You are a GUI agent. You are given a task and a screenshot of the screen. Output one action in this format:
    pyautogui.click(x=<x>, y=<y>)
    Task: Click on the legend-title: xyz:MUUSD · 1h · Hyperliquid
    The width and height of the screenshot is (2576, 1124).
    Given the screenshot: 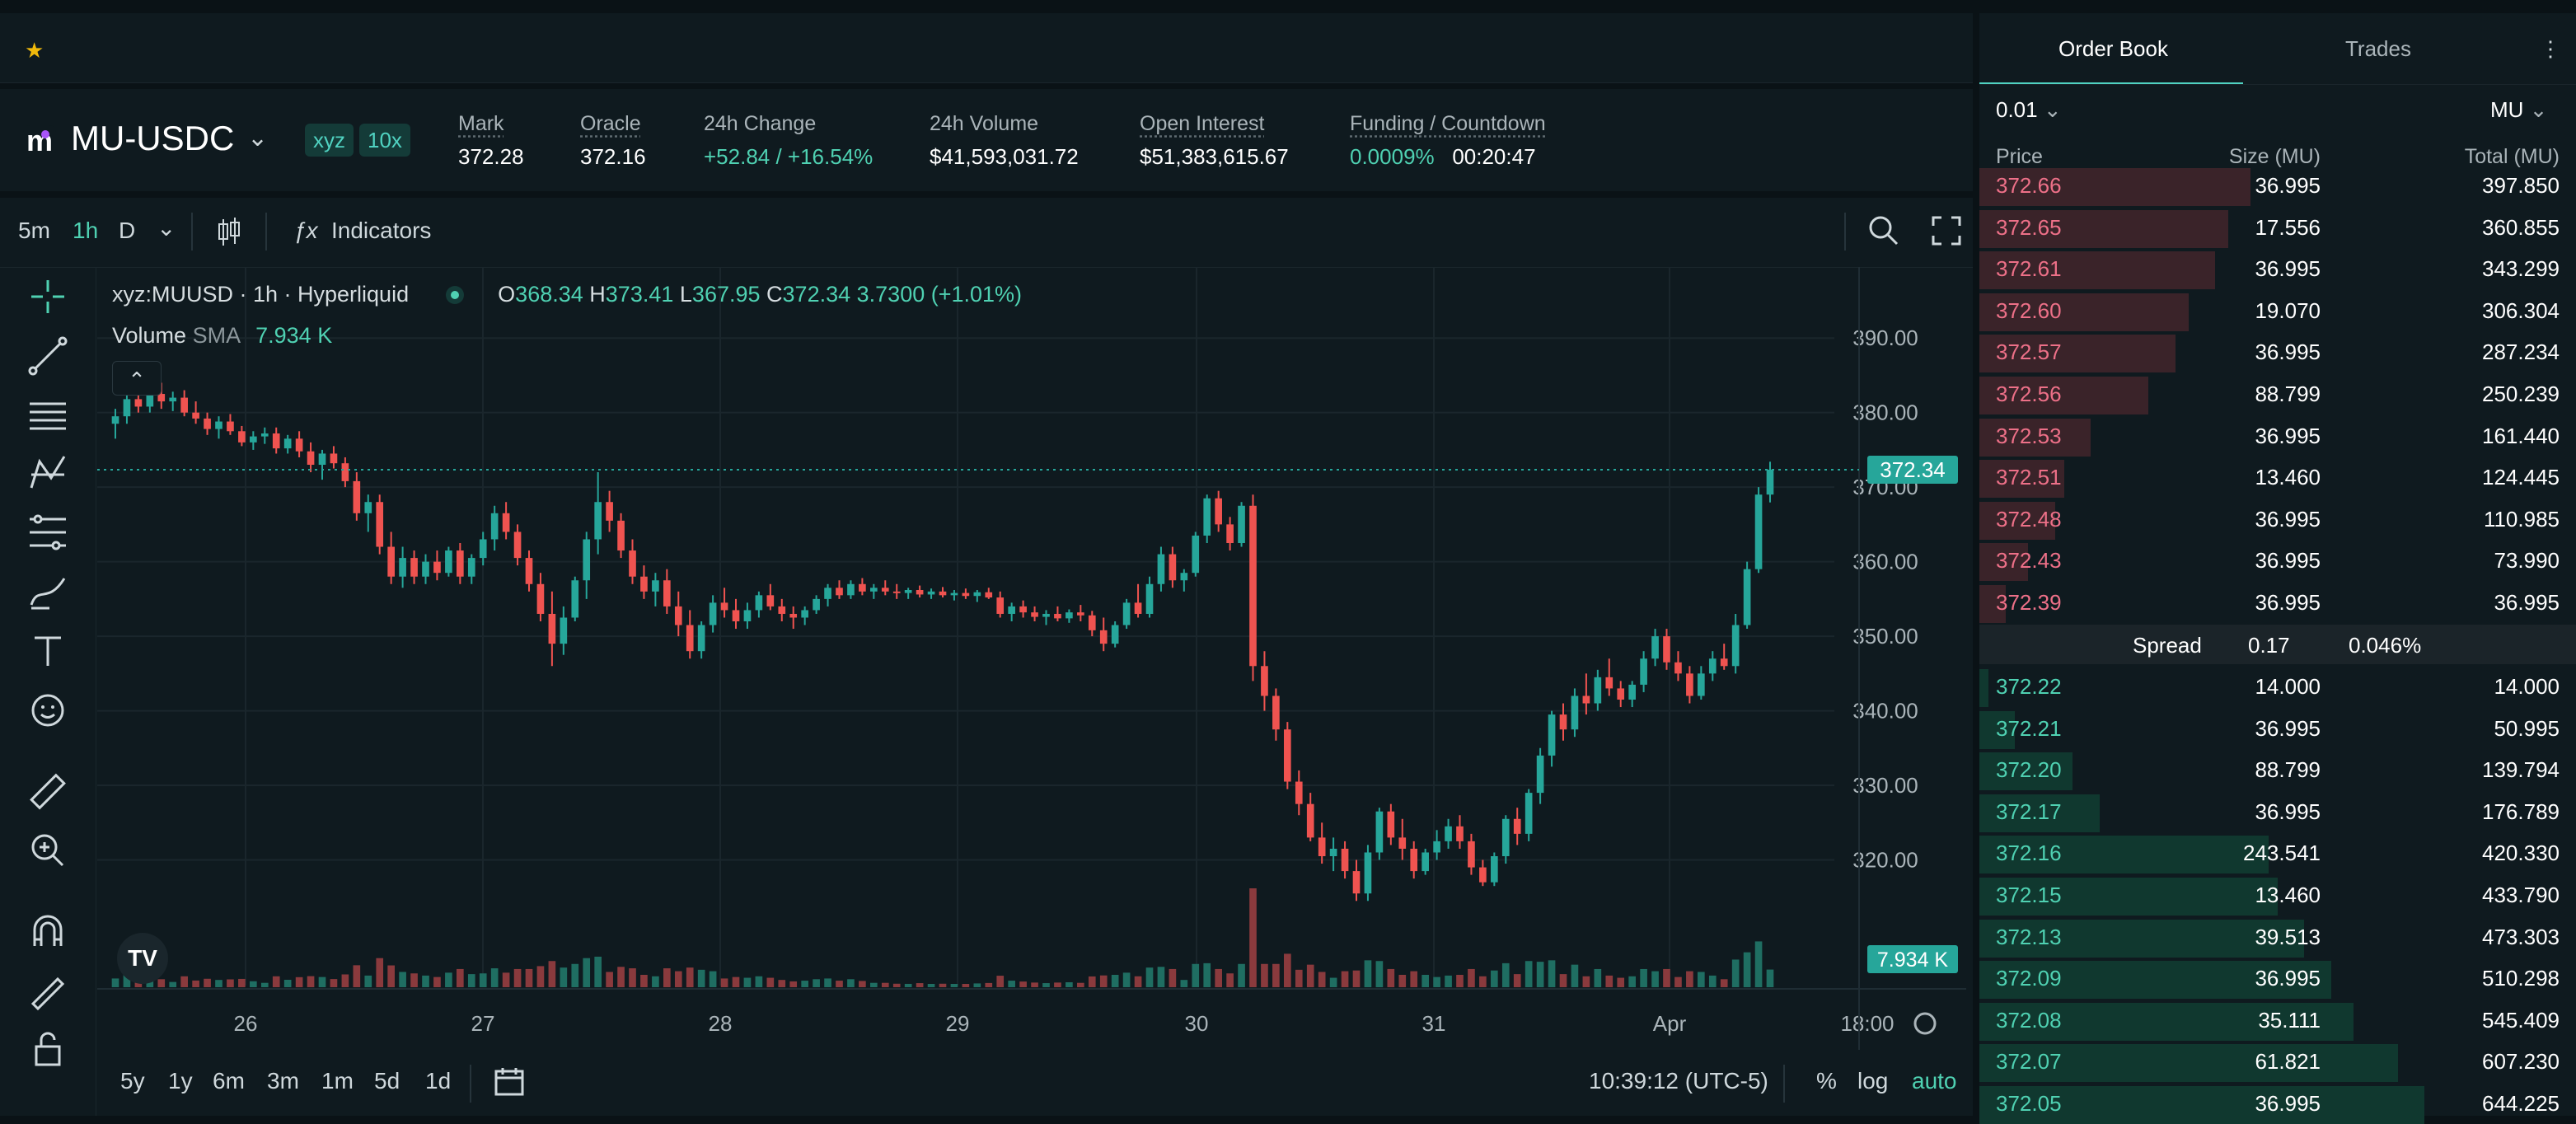 What is the action you would take?
    pyautogui.click(x=261, y=294)
    